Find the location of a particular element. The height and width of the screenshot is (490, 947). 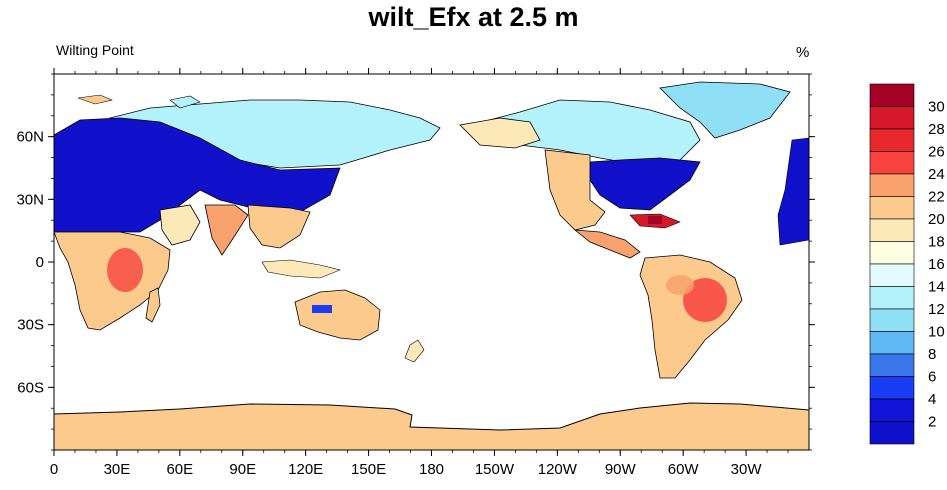

colorbar-label: 28 is located at coordinates (936, 129).